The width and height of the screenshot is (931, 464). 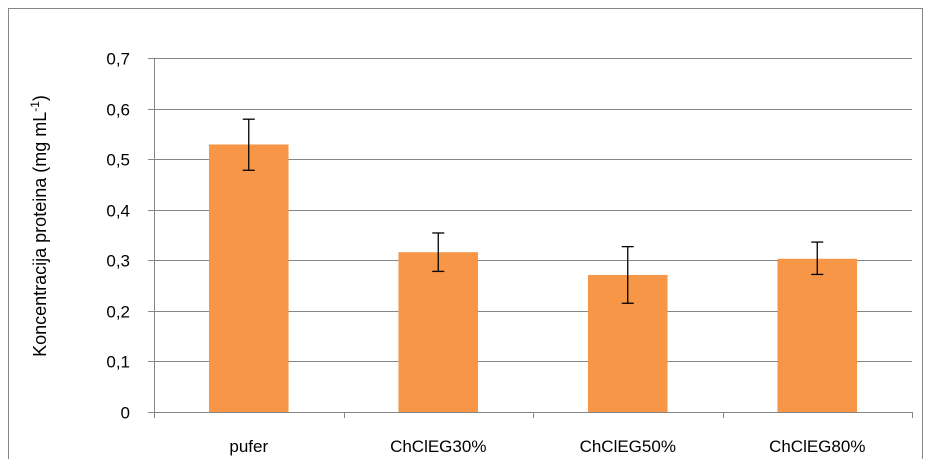 What do you see at coordinates (547, 446) in the screenshot?
I see `x-category-labels: pufer ChClEG30% ChClEG50% ChClEG80%` at bounding box center [547, 446].